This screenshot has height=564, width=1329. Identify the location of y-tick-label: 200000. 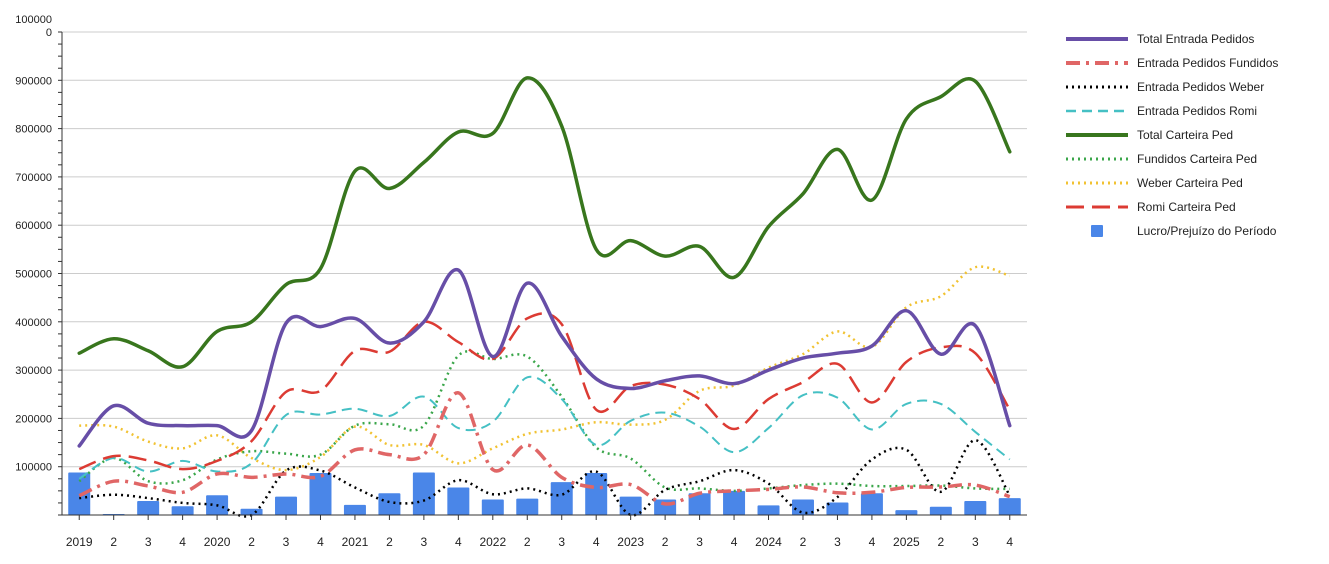
(33, 419).